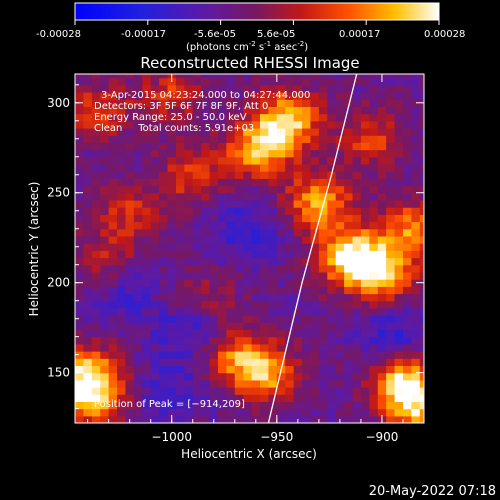 This screenshot has height=500, width=500. What do you see at coordinates (257, 11) in the screenshot?
I see `colorbar-gradient` at bounding box center [257, 11].